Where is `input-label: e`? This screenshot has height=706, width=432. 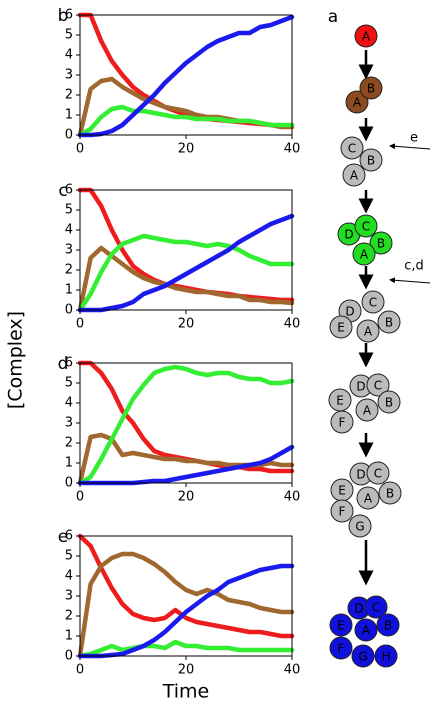
input-label: e is located at coordinates (414, 138).